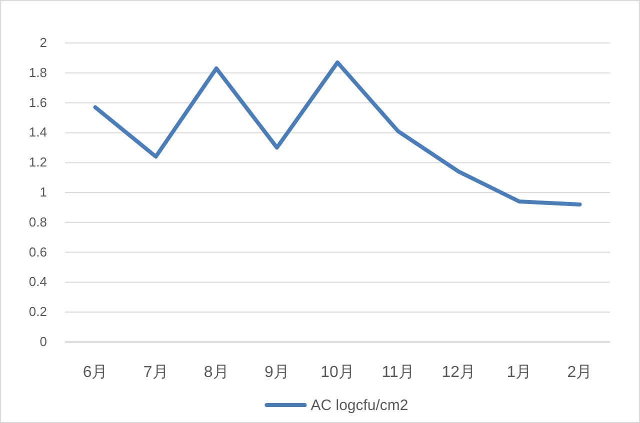 The image size is (640, 423). Describe the element at coordinates (37, 102) in the screenshot. I see `y-tick-label: 1.6` at that location.